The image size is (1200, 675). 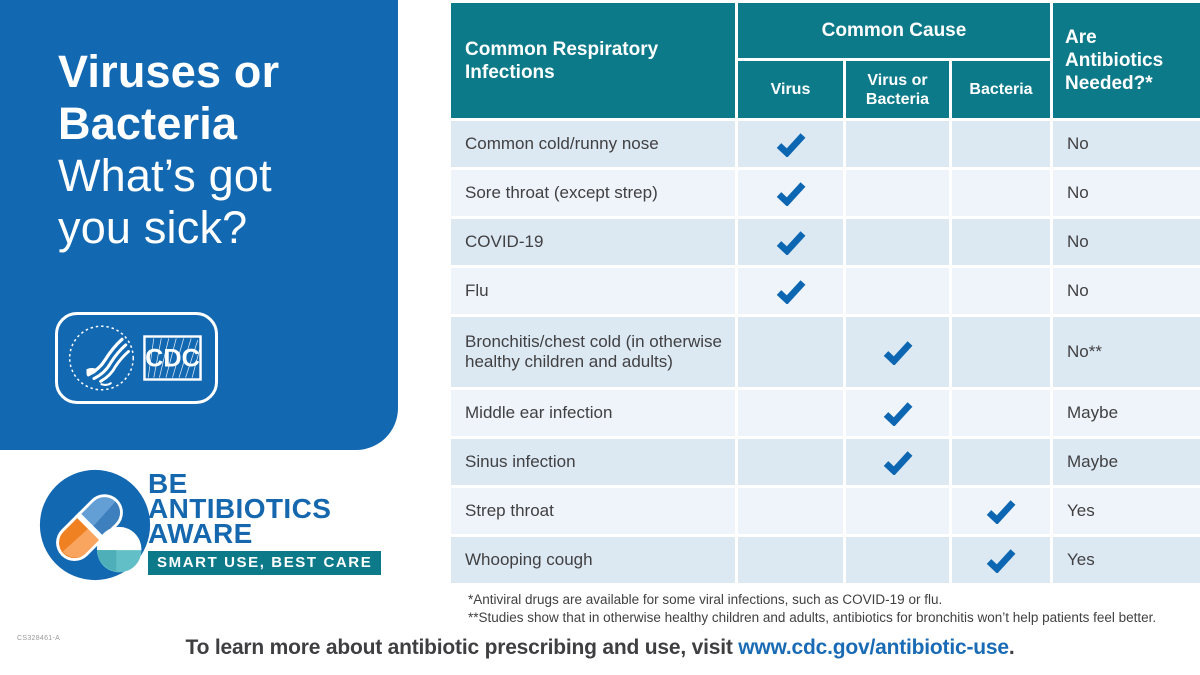 What do you see at coordinates (593, 193) in the screenshot?
I see `infection-cell: Sore throat (except strep)` at bounding box center [593, 193].